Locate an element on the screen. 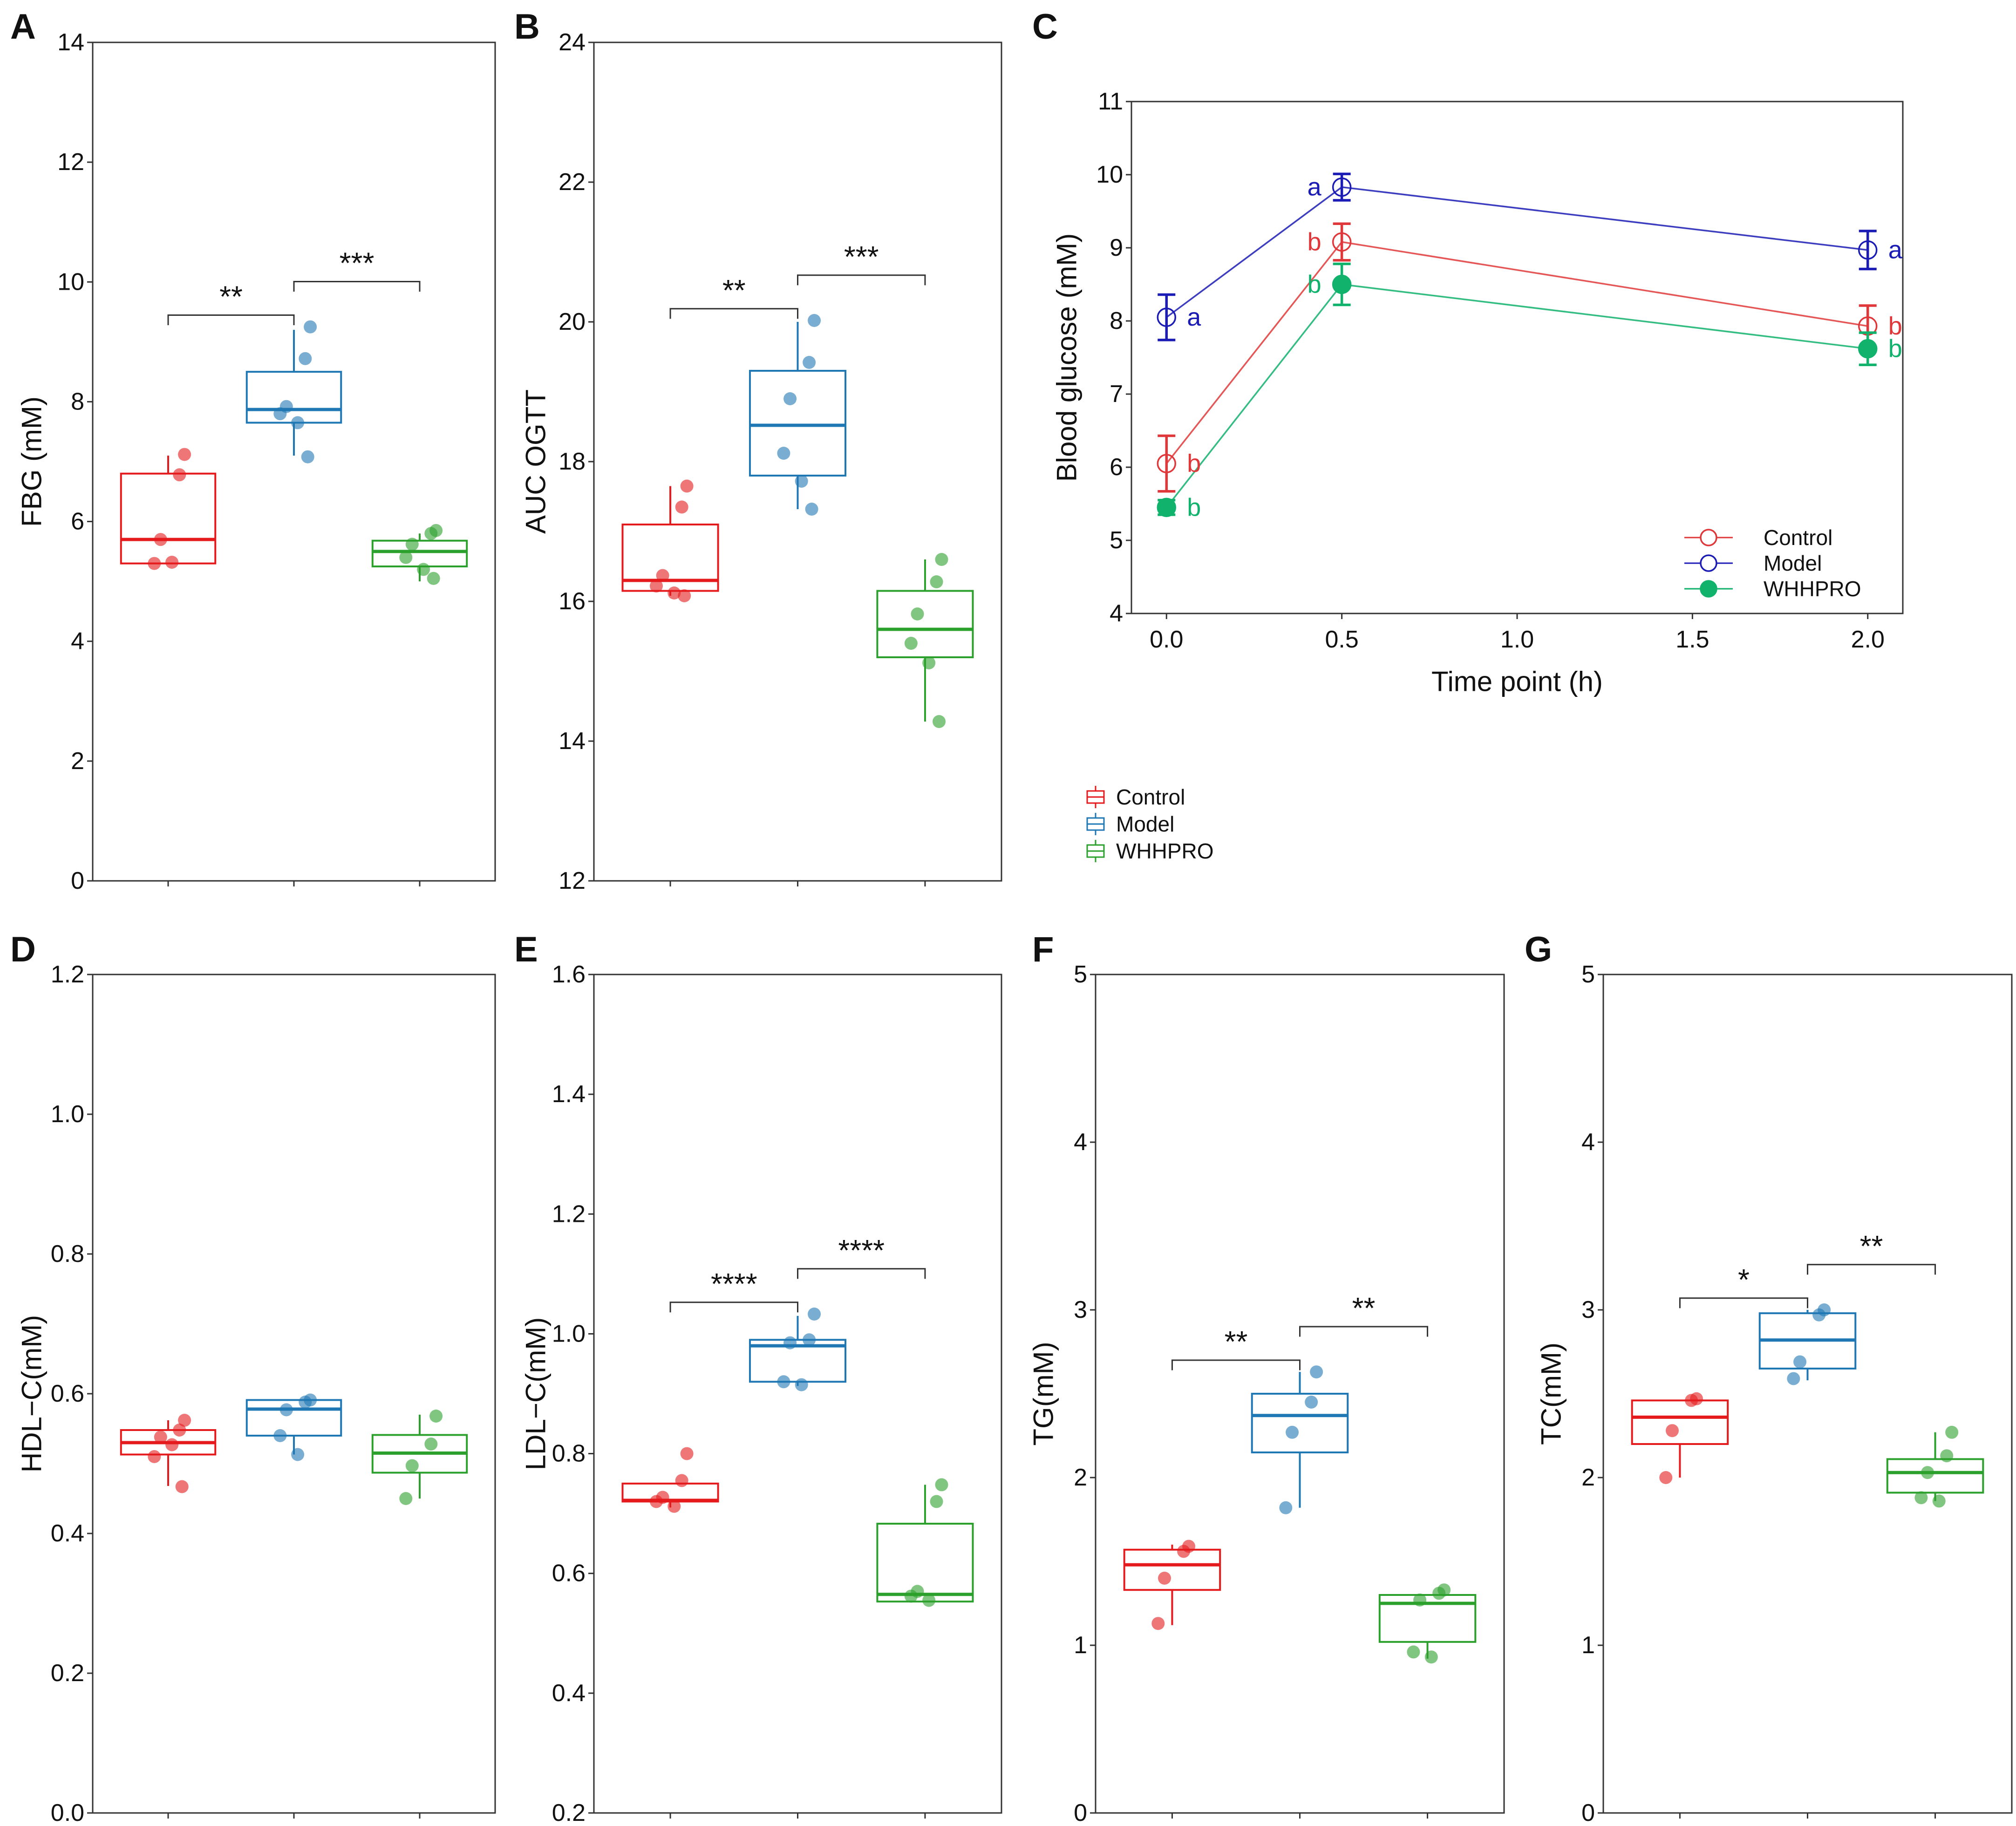 The width and height of the screenshot is (2016, 1826). y-tick-label: 16 is located at coordinates (572, 601).